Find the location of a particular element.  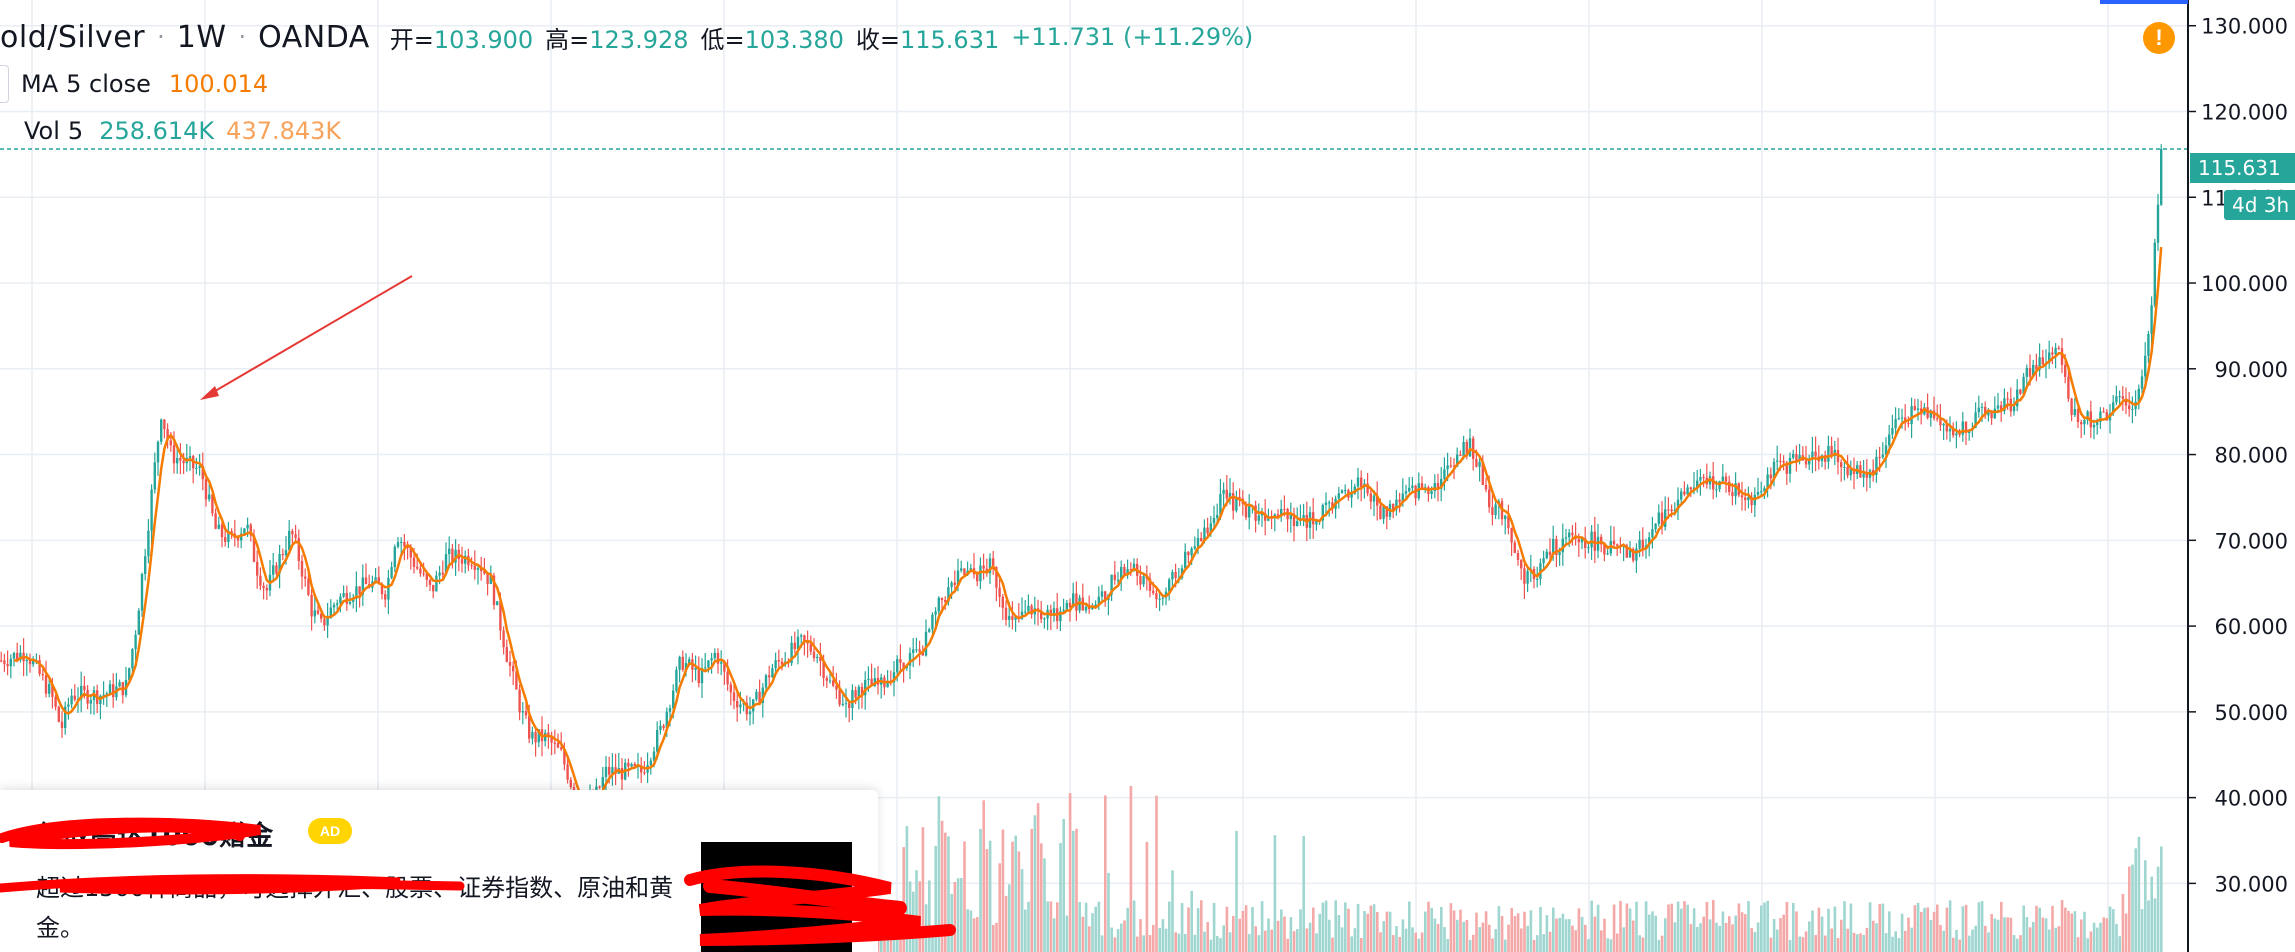

change-value: +11.731 (+11.29%) is located at coordinates (1132, 37).